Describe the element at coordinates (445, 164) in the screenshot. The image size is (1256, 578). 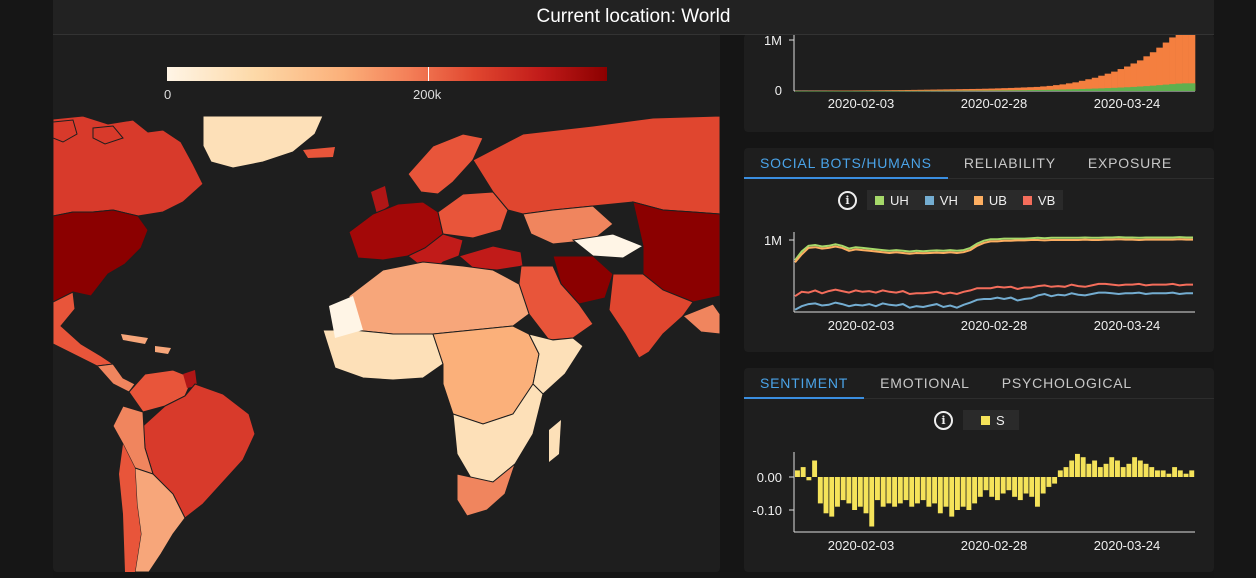
I see `map-region-scandinavia` at that location.